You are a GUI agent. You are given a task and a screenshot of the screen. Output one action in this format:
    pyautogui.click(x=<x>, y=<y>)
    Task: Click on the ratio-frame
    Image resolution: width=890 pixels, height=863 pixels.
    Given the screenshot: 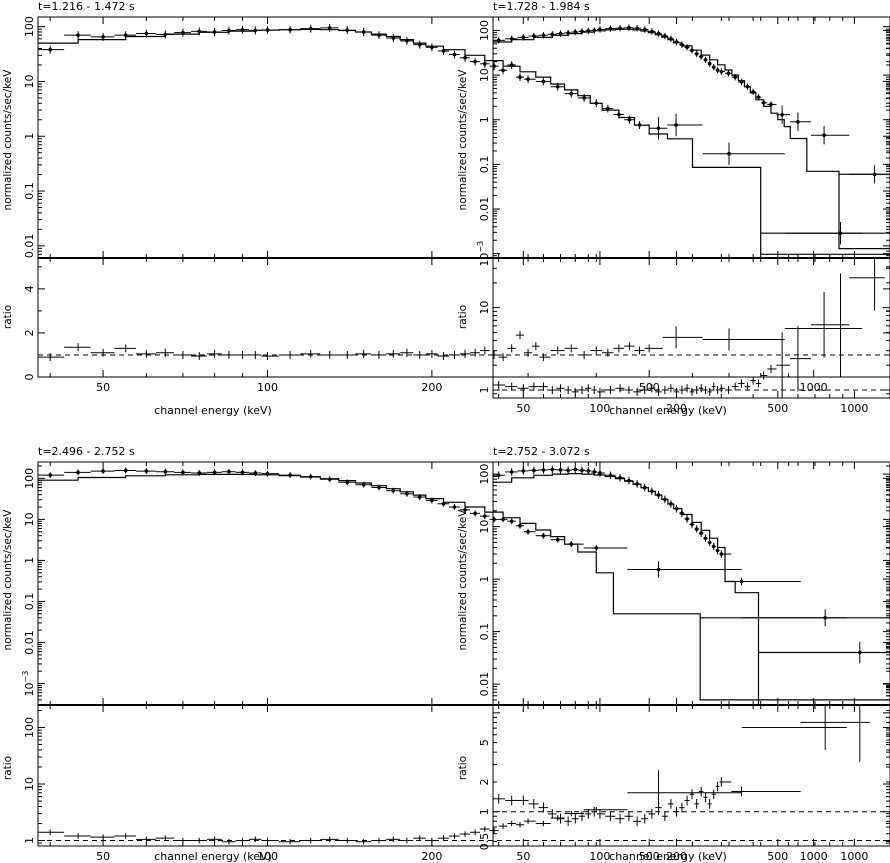 What is the action you would take?
    pyautogui.click(x=691, y=328)
    